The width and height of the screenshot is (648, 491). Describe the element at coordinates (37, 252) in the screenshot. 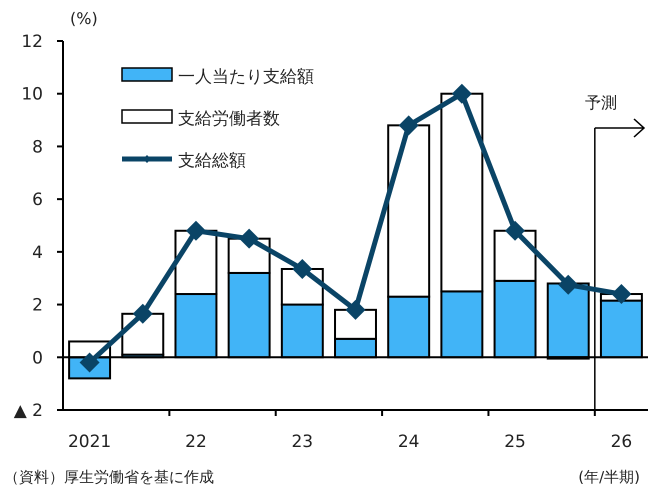

I see `y-tick-label: 4` at that location.